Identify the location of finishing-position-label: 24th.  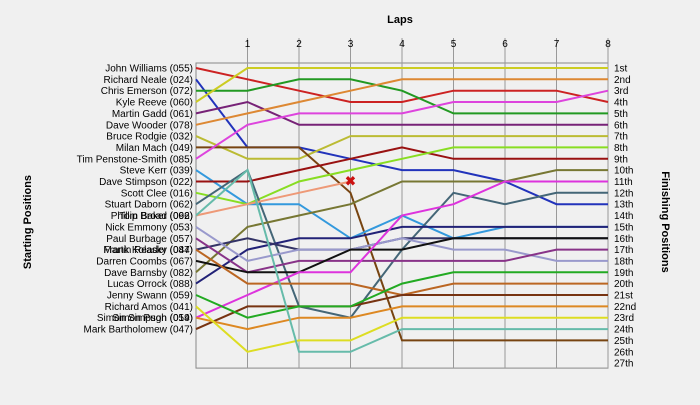
(623, 330).